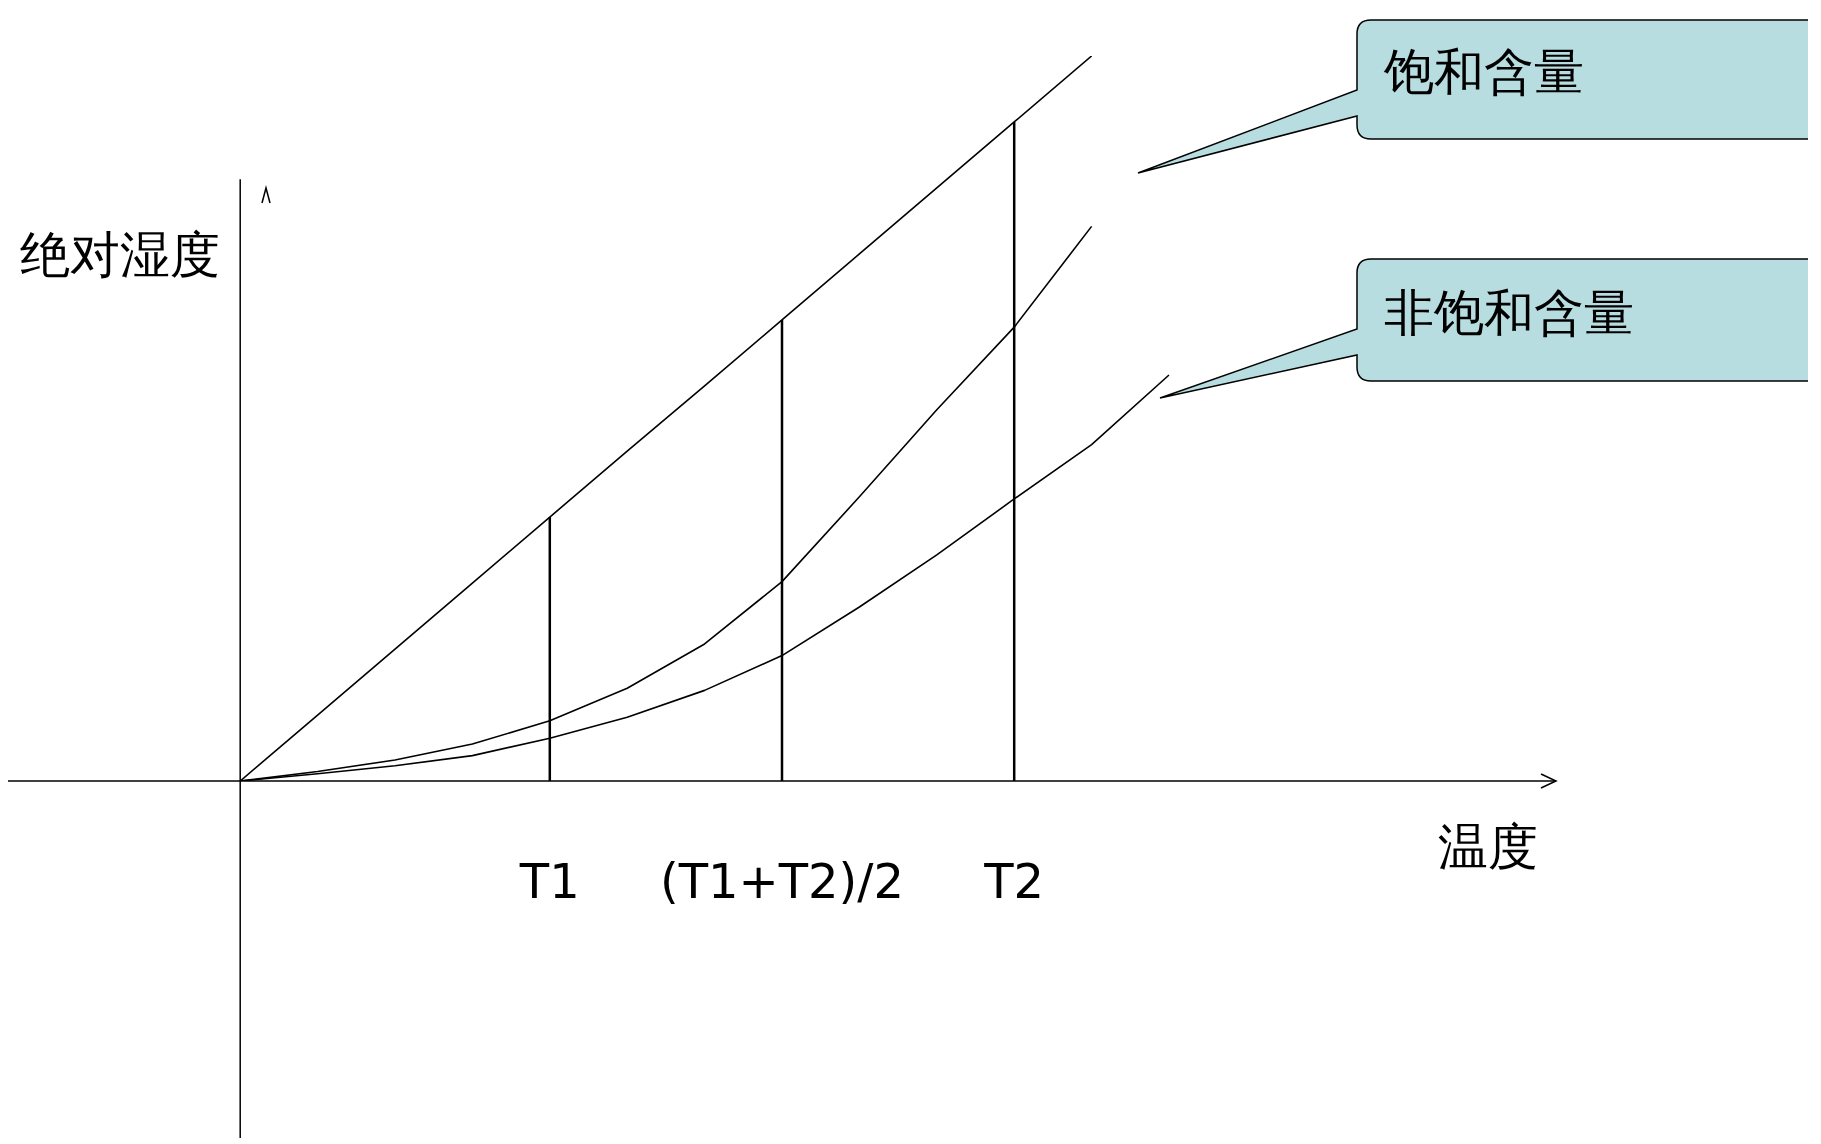 This screenshot has height=1144, width=1821. I want to click on x-tick-label: T1, so click(549, 881).